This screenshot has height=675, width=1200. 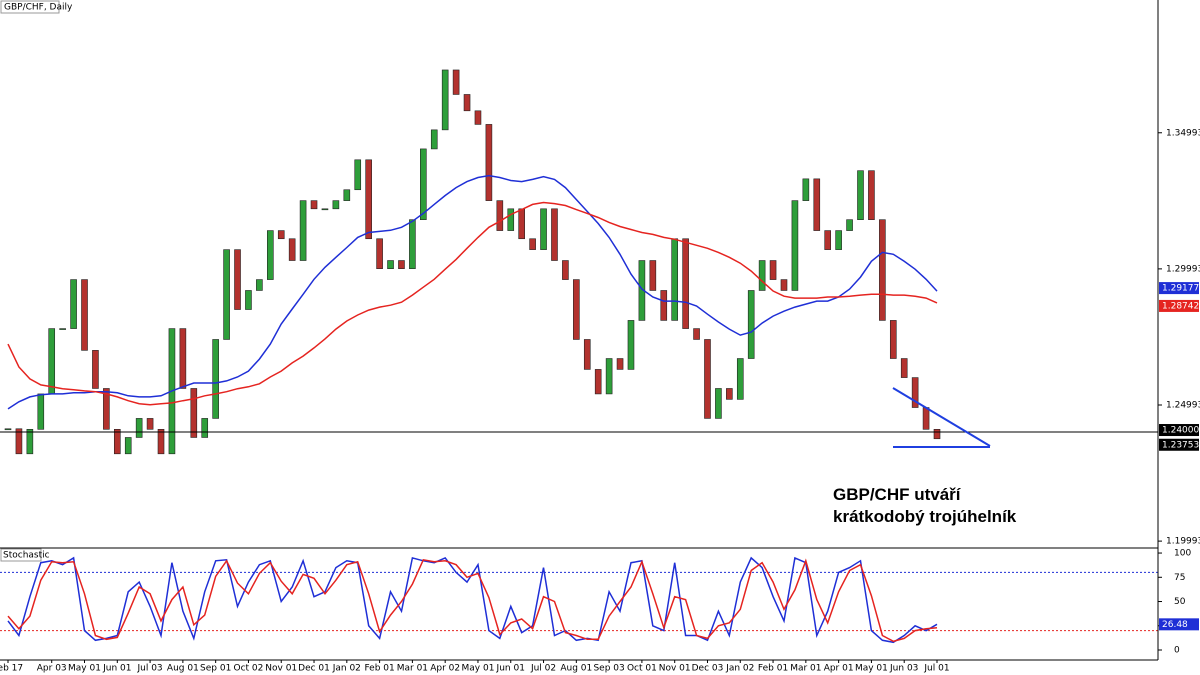 I want to click on x-tick-label: Apr 03, so click(x=52, y=669).